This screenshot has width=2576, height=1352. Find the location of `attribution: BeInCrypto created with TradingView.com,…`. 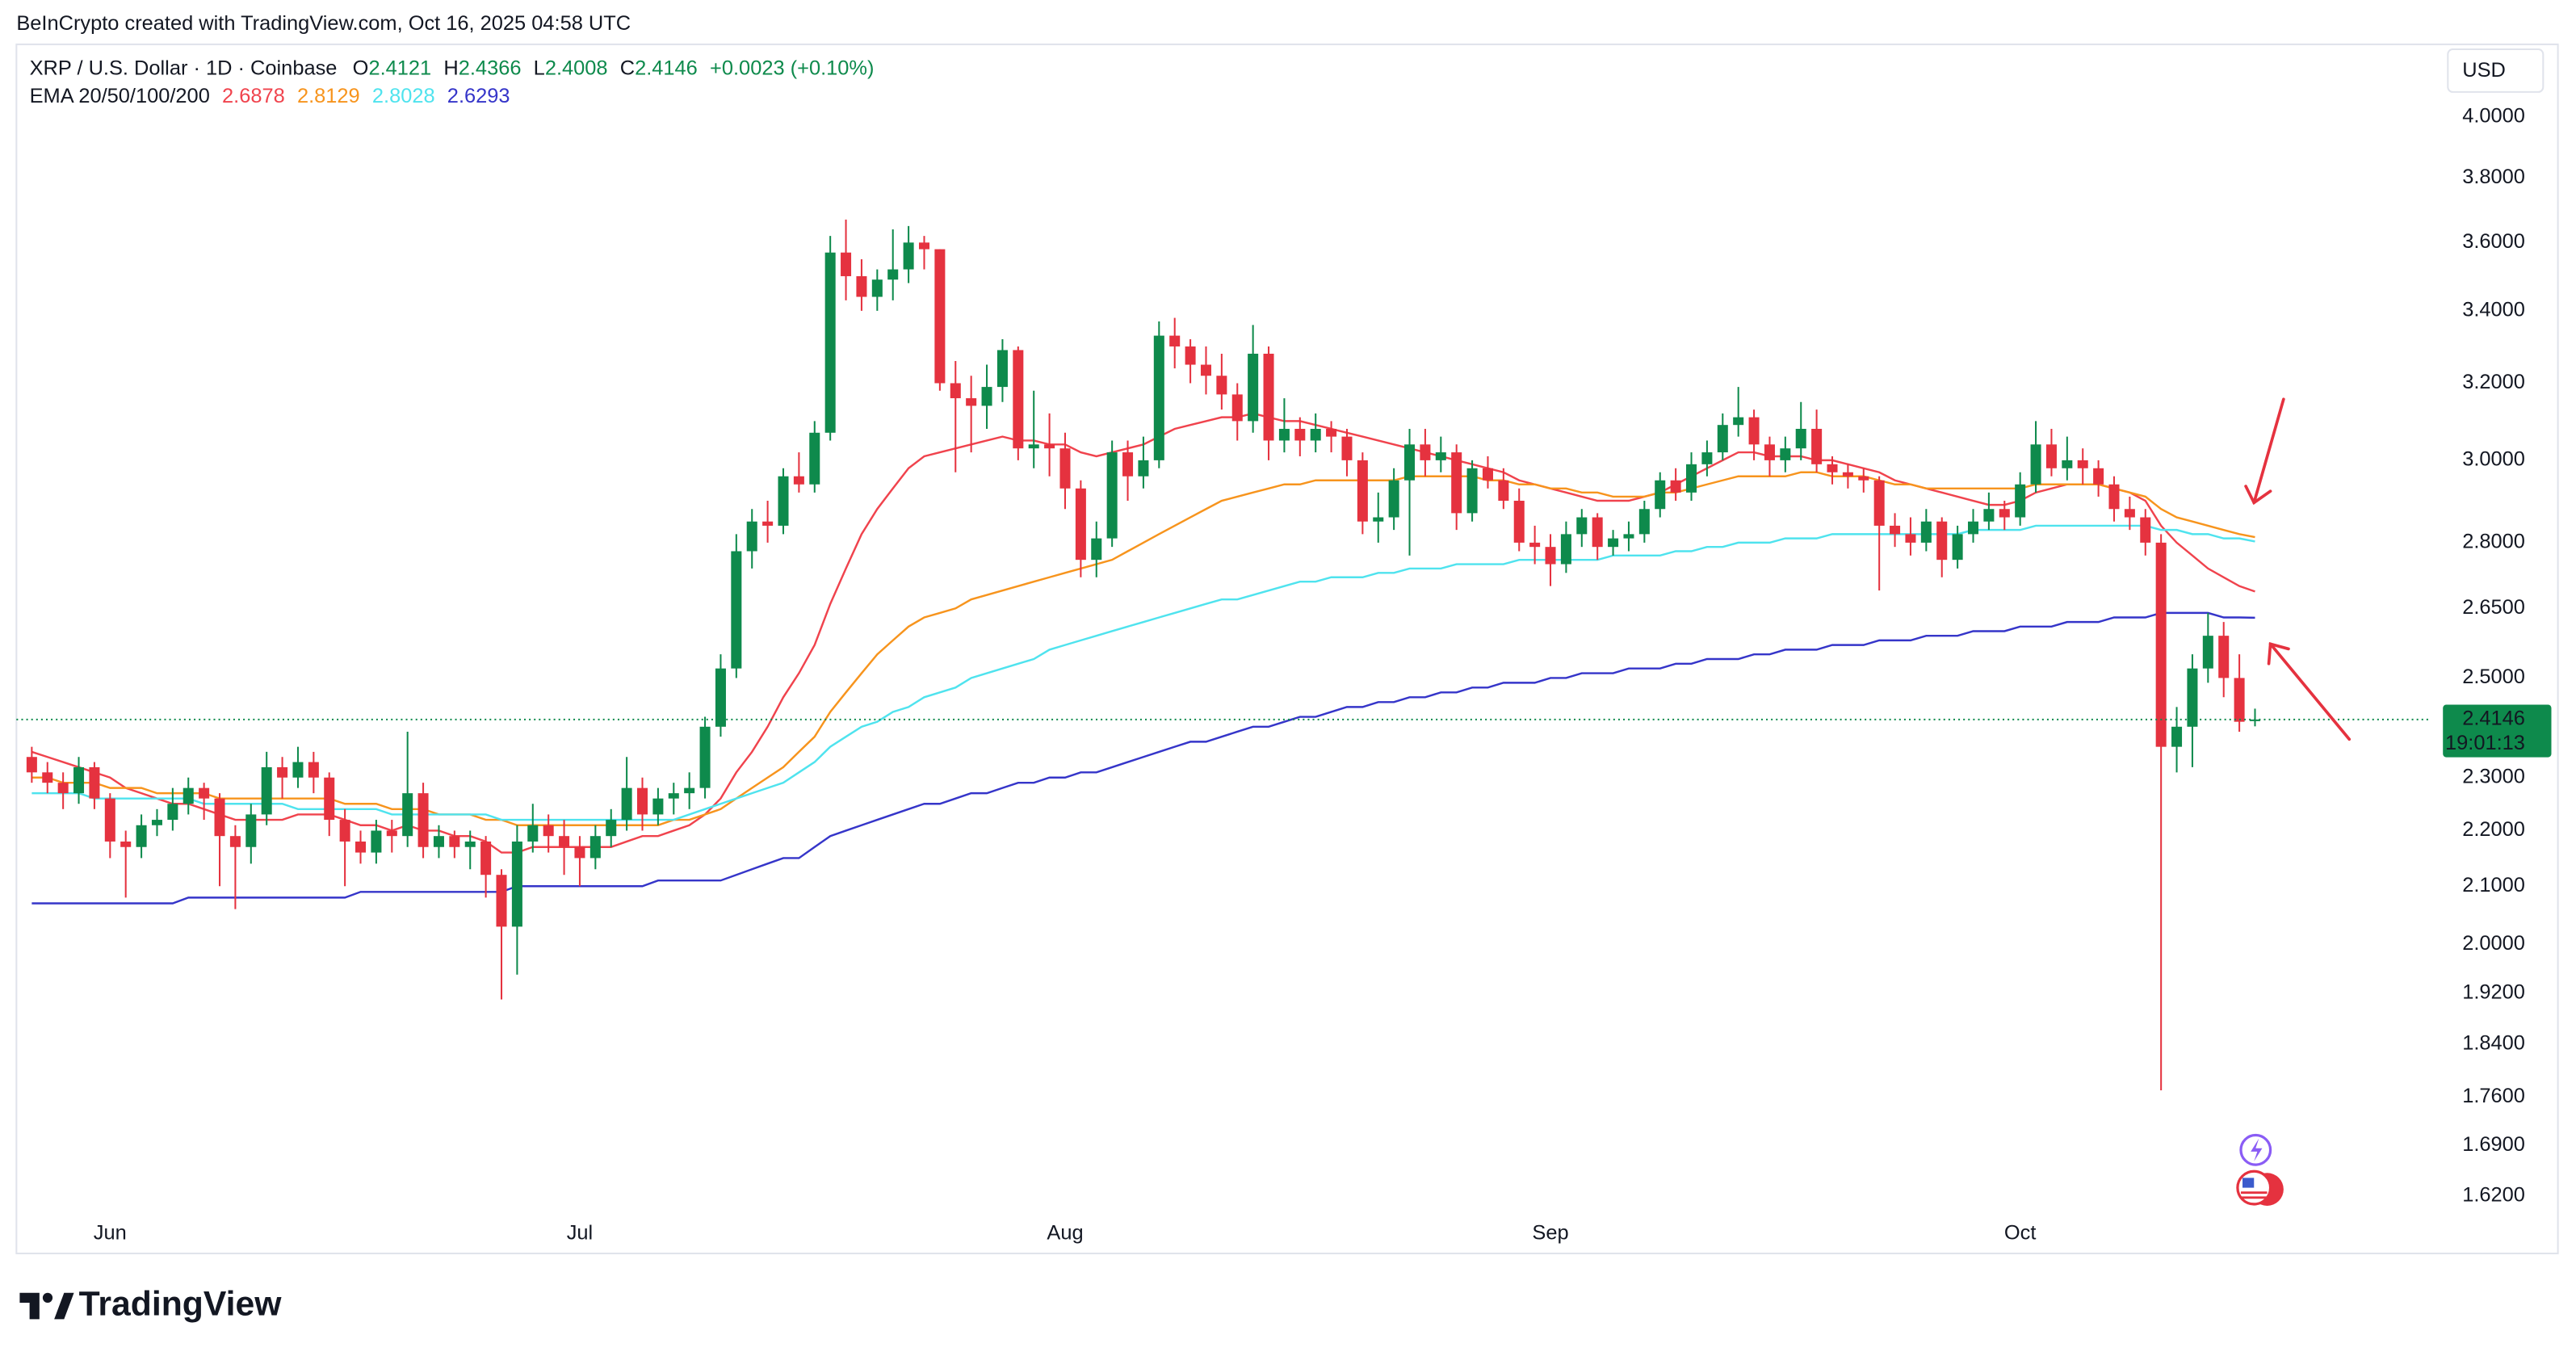

attribution: BeInCrypto created with TradingView.com,… is located at coordinates (323, 23).